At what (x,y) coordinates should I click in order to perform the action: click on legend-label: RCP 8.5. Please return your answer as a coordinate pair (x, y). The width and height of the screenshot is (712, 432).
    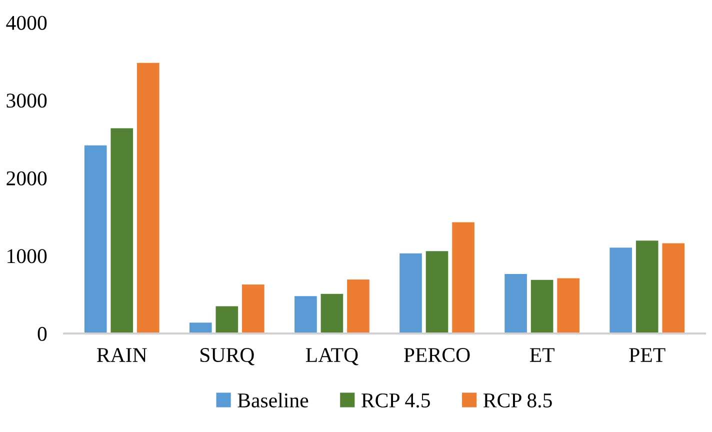
    Looking at the image, I should click on (517, 400).